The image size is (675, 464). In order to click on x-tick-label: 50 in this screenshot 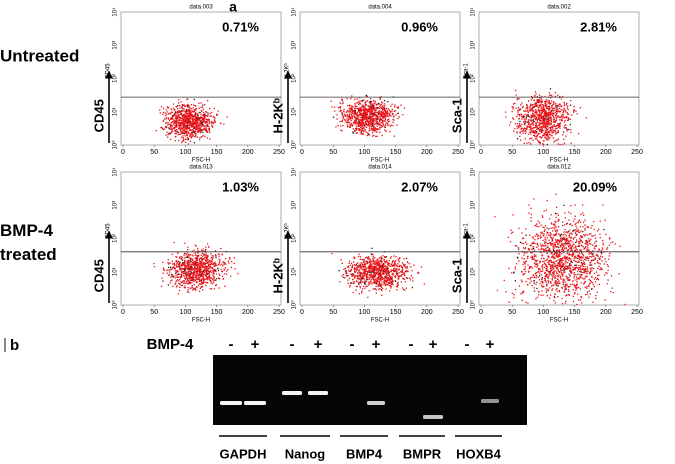, I will do `click(333, 312)`.